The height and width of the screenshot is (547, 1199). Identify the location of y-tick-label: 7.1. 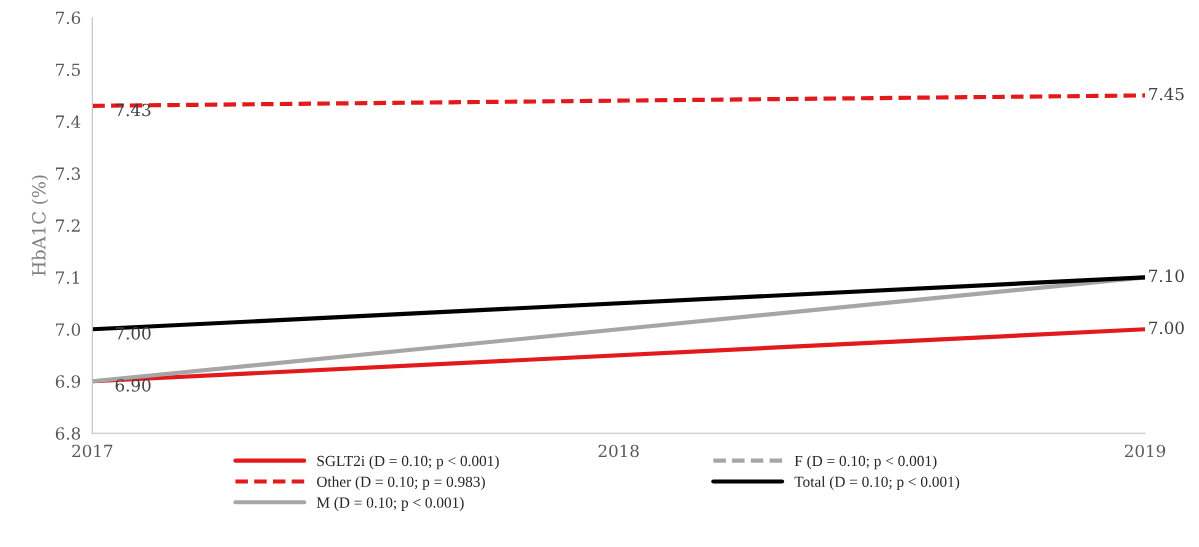
(67, 277).